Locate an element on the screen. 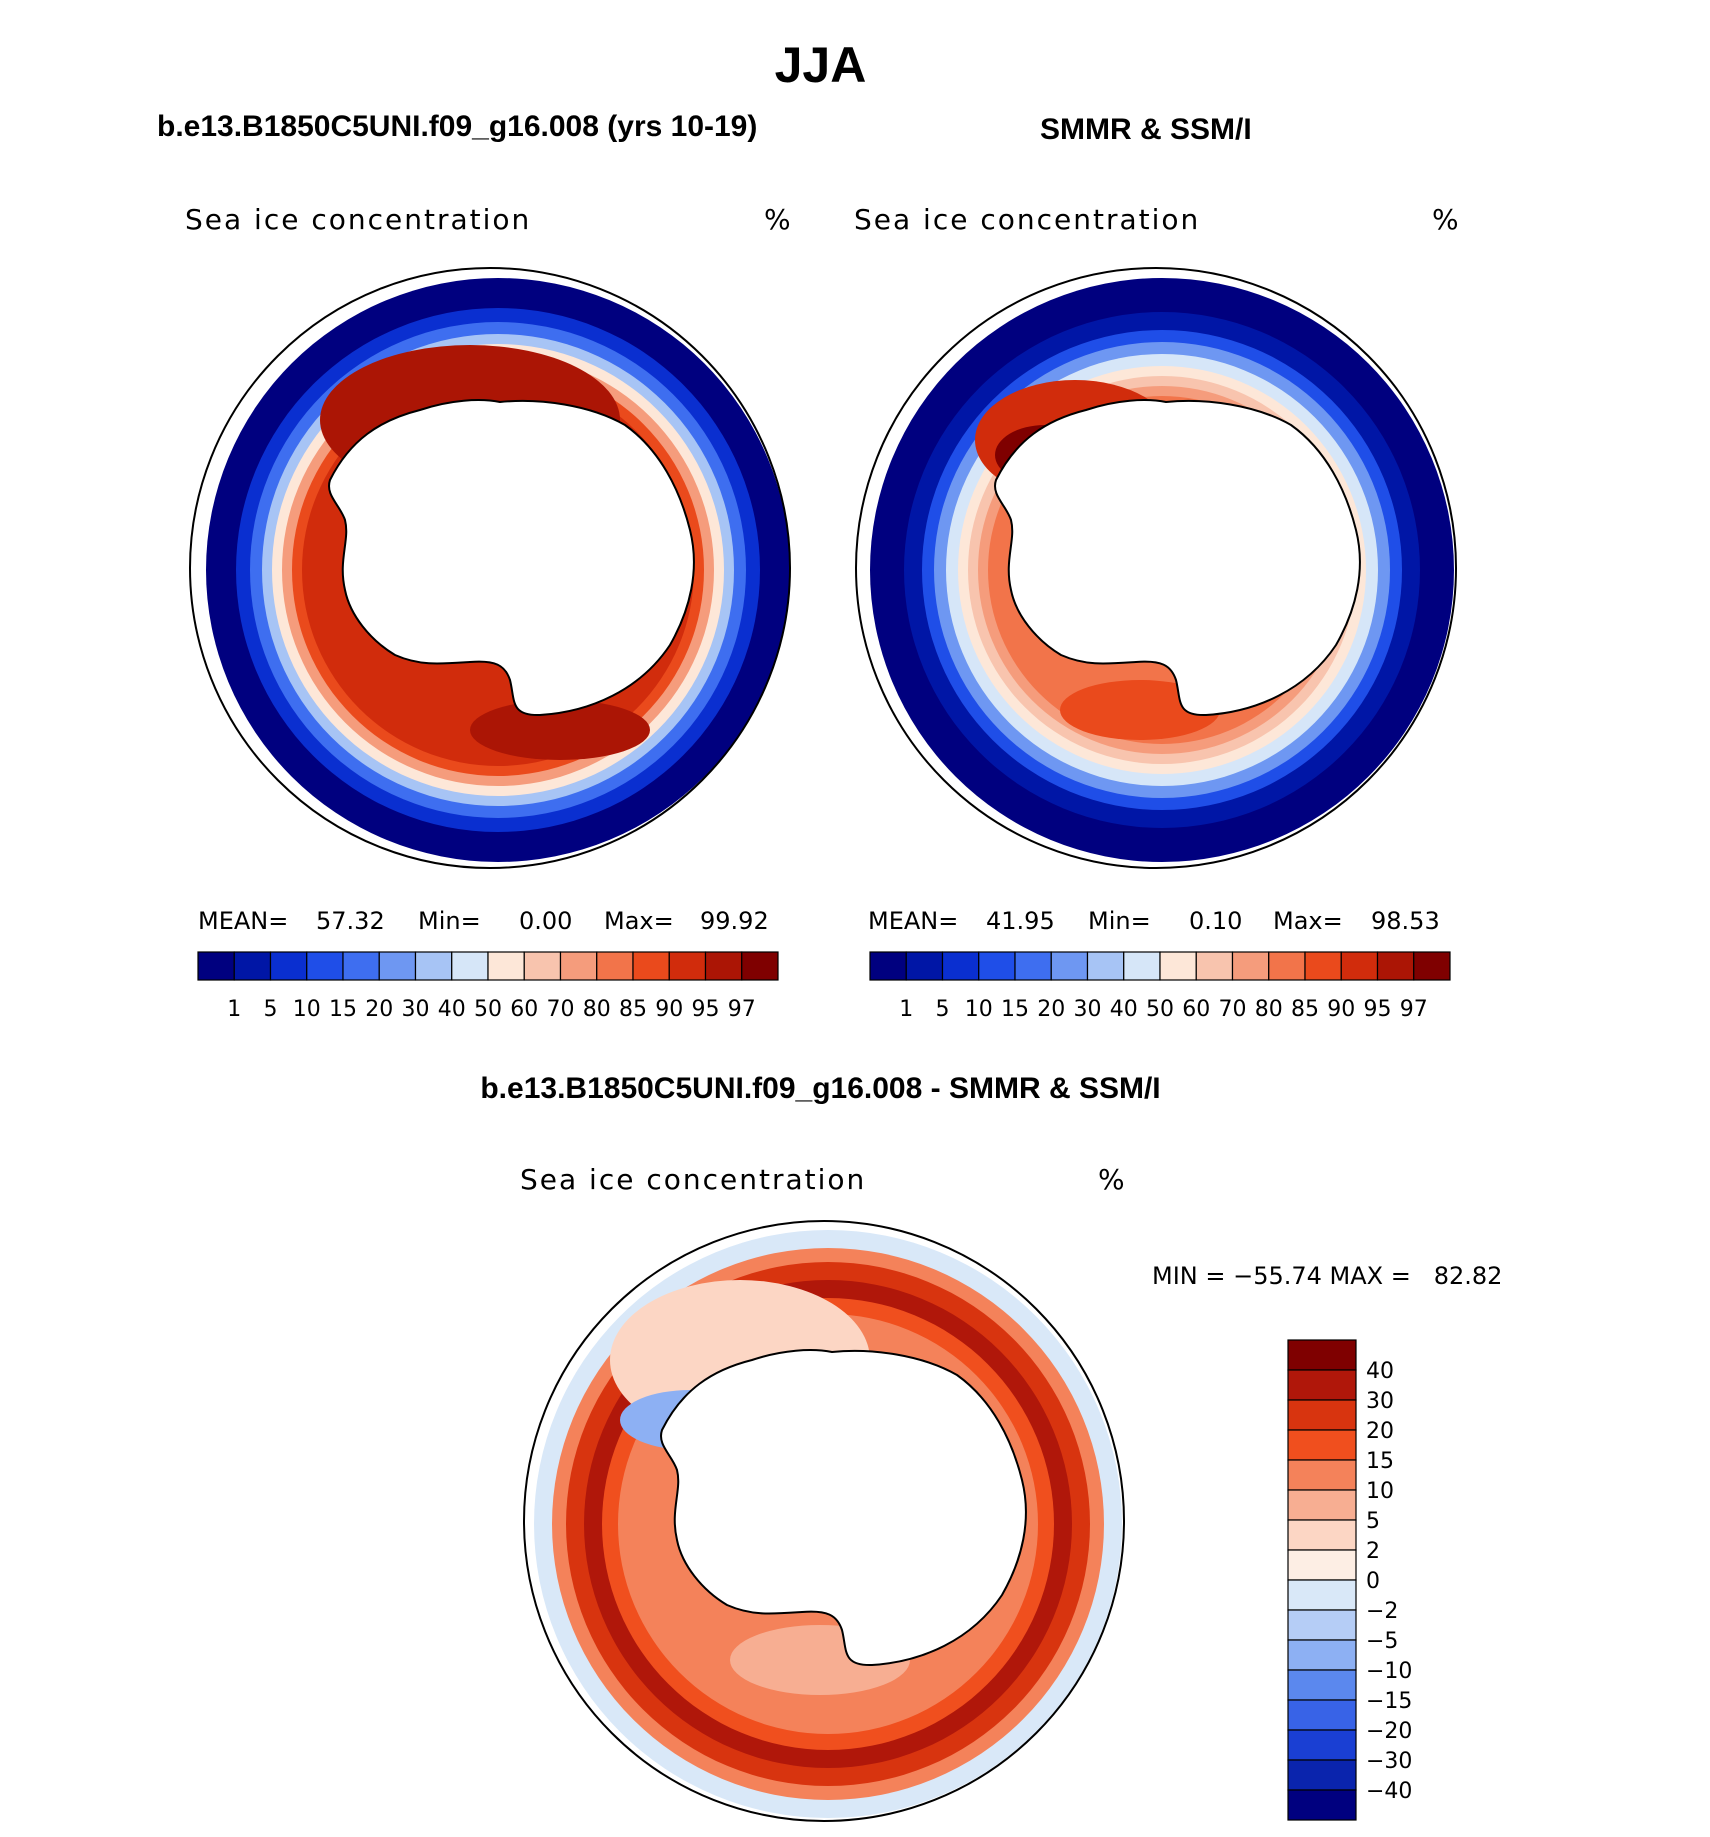 Image resolution: width=1710 pixels, height=1837 pixels. panel1-colorbar-tick-label: 60 is located at coordinates (524, 1009).